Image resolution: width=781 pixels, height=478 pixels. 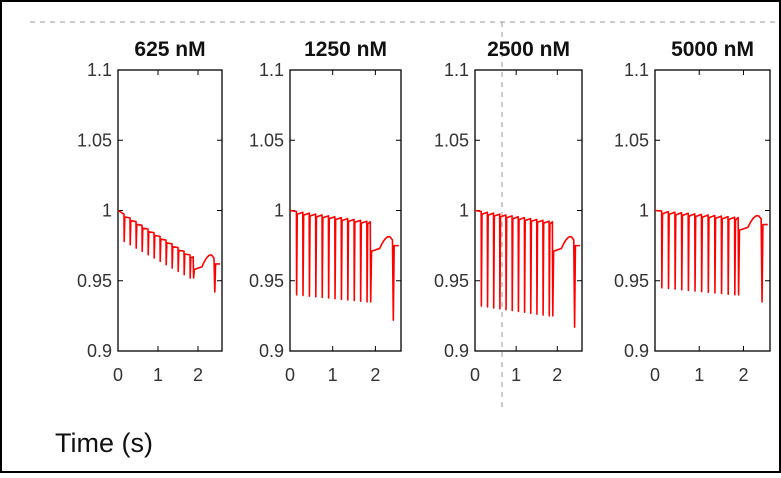 What do you see at coordinates (528, 49) in the screenshot?
I see `panel-title: 2500 nM` at bounding box center [528, 49].